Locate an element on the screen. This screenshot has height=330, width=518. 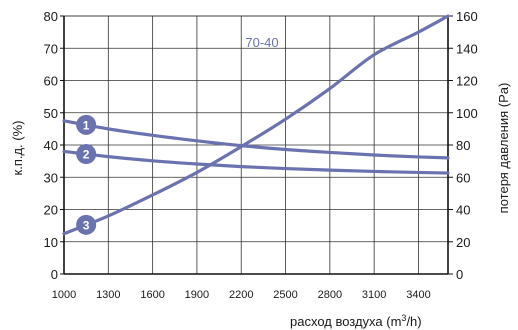
x-tick-label: 3100 is located at coordinates (374, 295).